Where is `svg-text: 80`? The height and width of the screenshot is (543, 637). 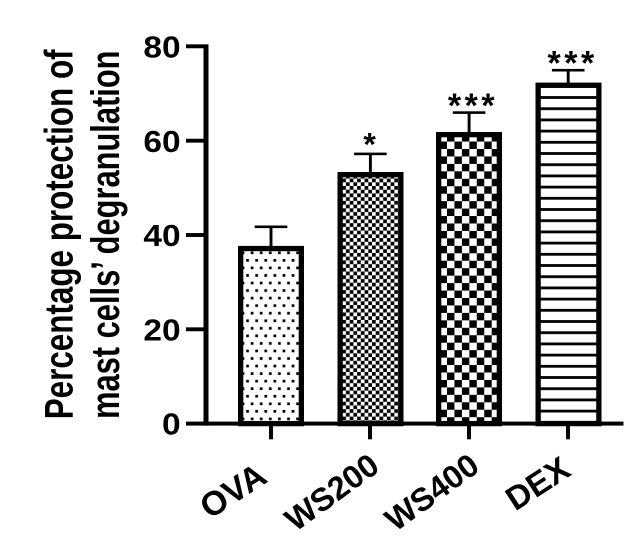 svg-text: 80 is located at coordinates (161, 47).